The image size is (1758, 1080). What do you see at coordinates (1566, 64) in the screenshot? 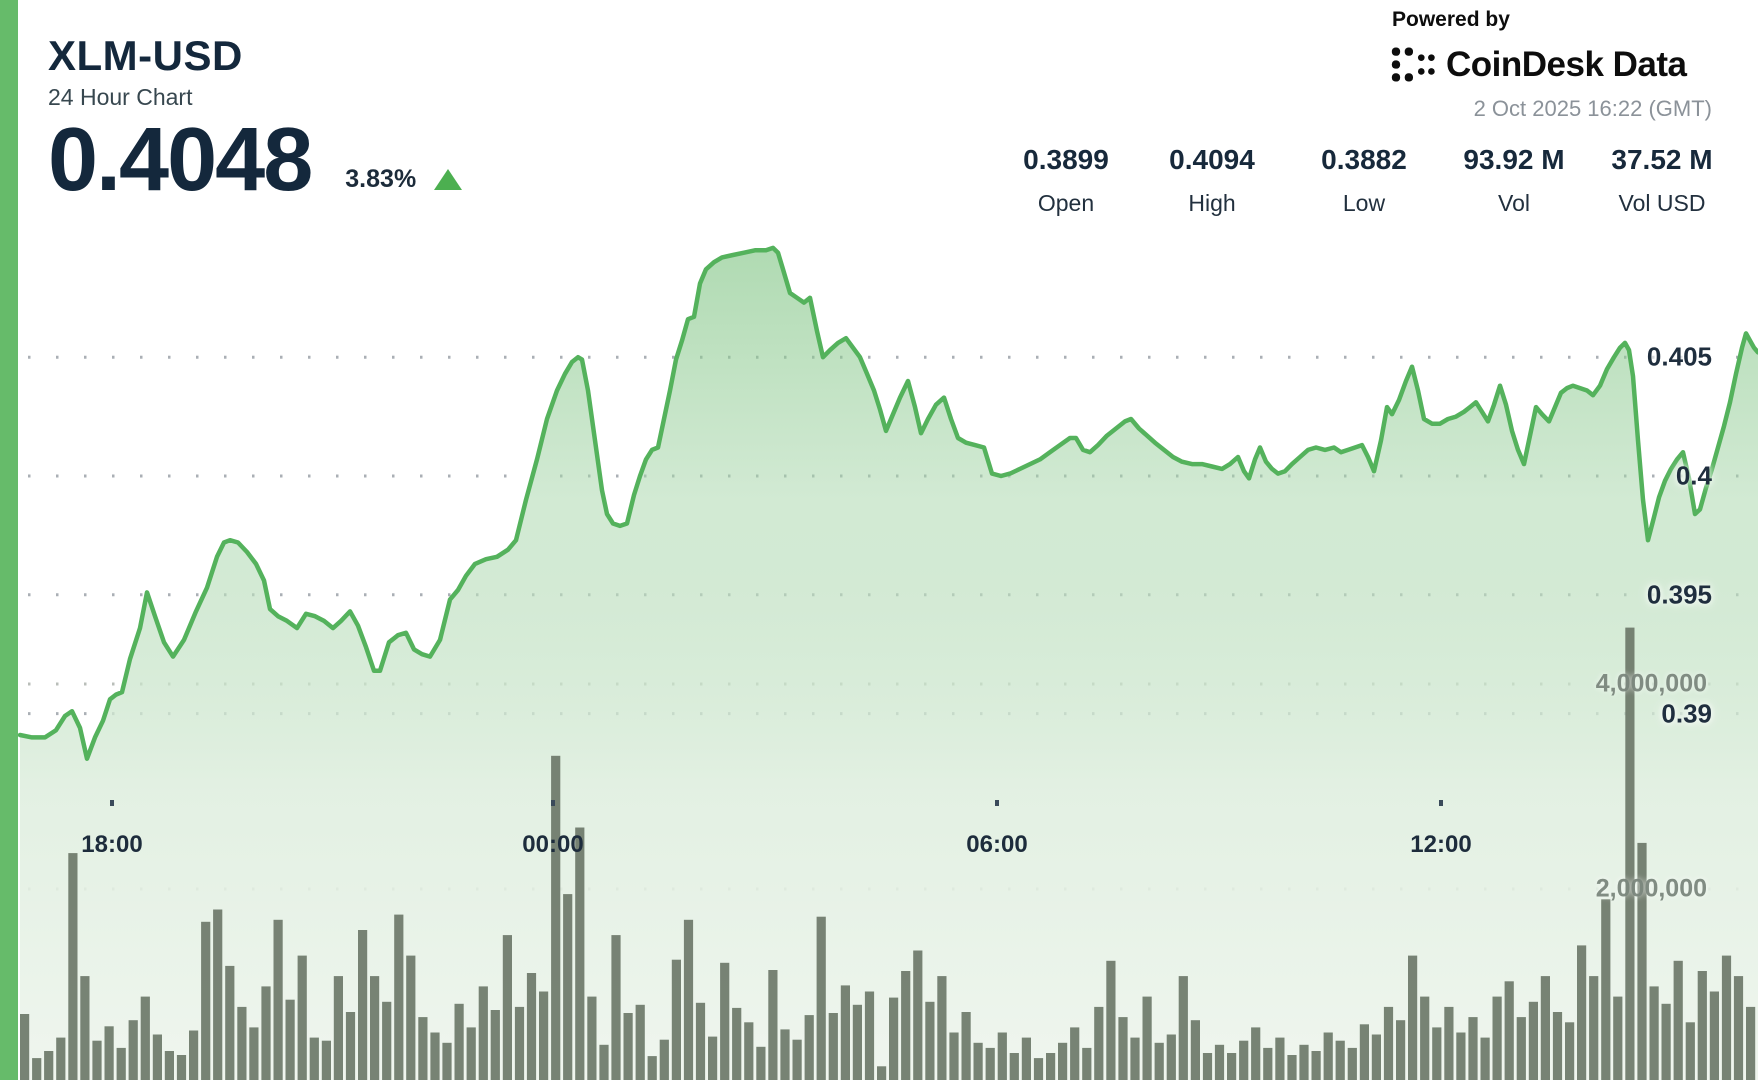
I see `coindesk-logo-text: CoinDesk Data` at bounding box center [1566, 64].